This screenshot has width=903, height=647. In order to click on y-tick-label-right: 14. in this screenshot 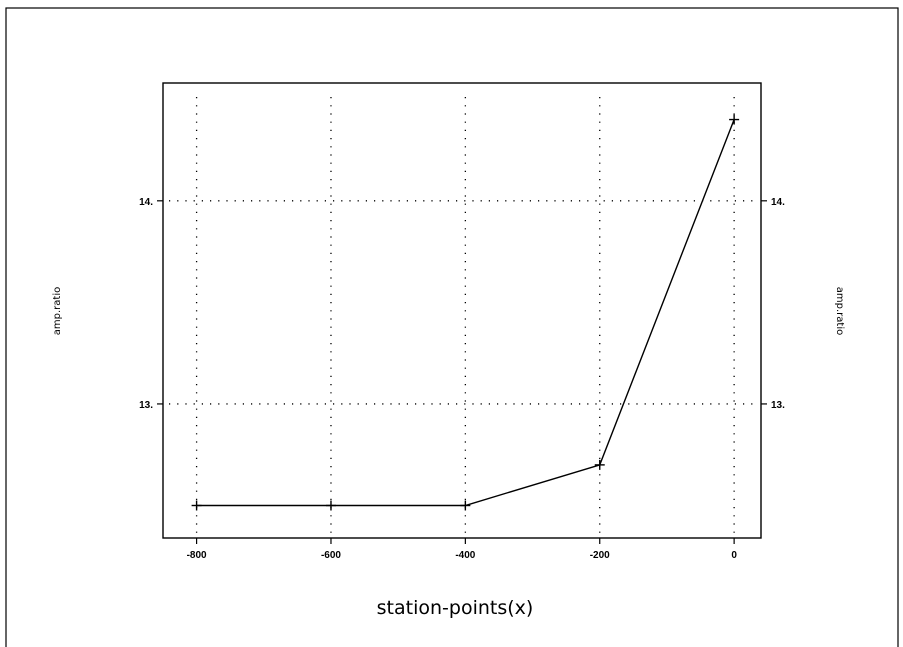, I will do `click(778, 202)`.